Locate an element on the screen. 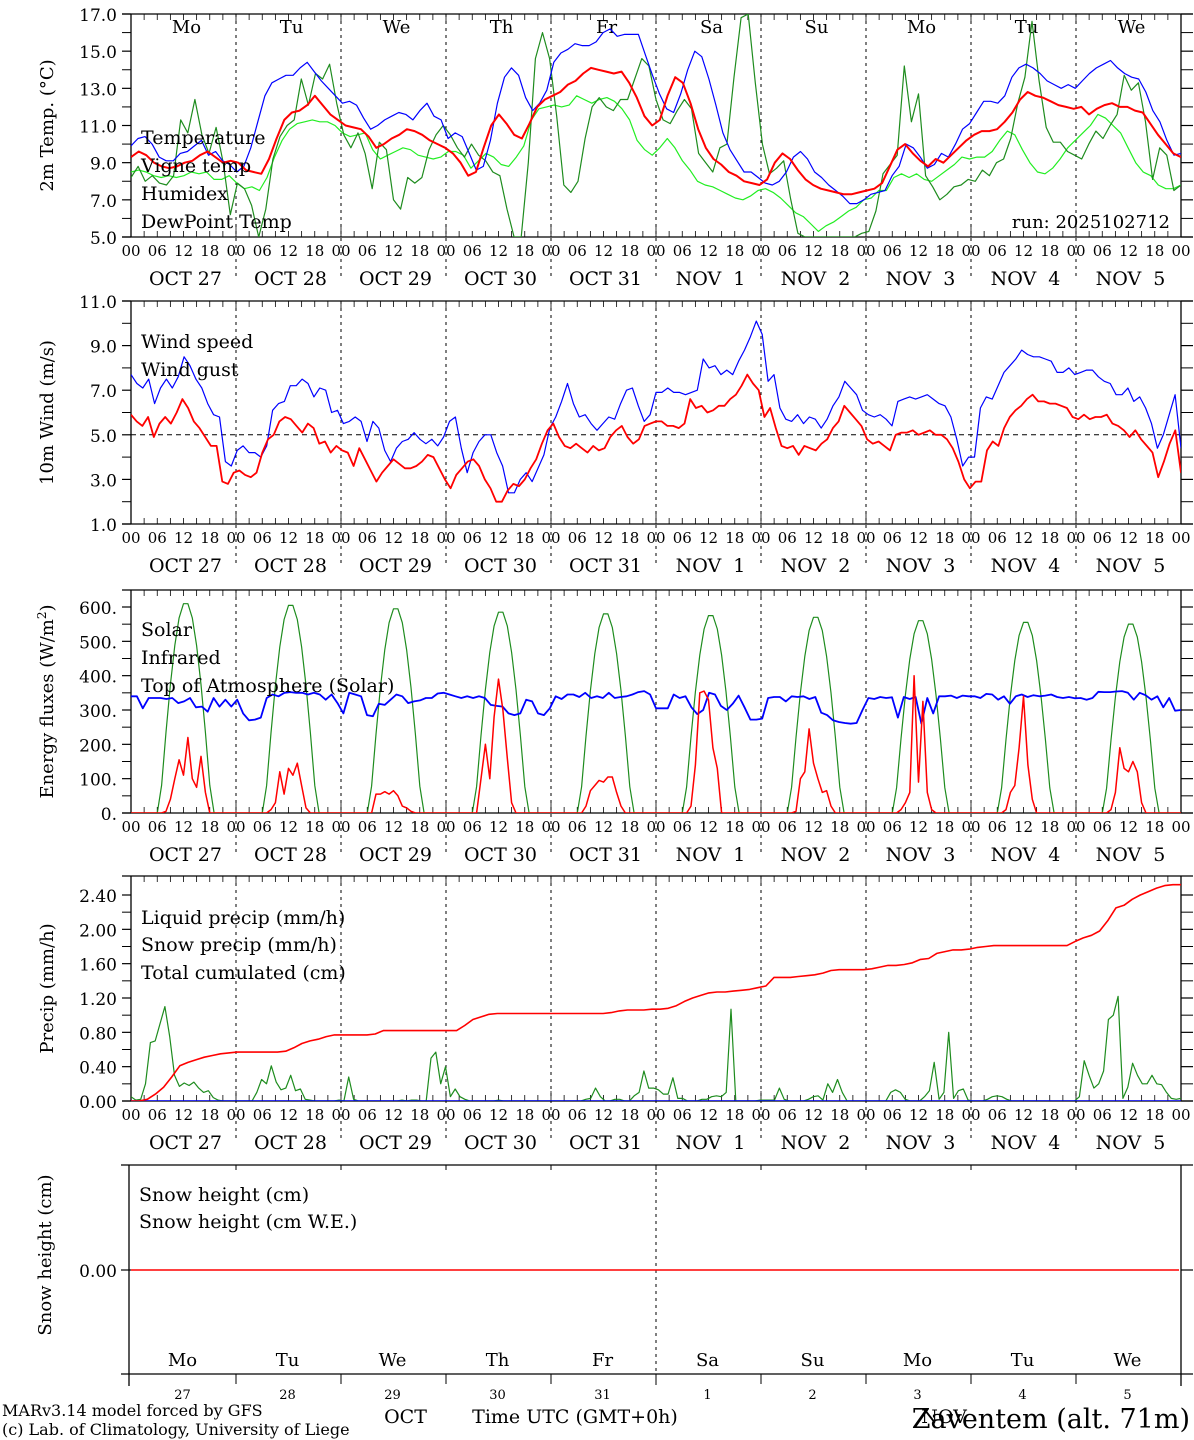 The image size is (1194, 1440). y-tick-label: 1.20 is located at coordinates (98, 1000).